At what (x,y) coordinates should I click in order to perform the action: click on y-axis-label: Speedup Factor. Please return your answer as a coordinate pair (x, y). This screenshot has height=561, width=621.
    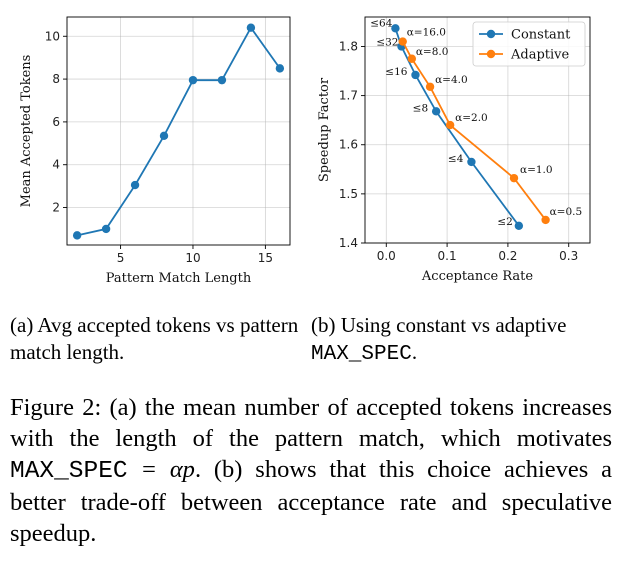
    Looking at the image, I should click on (324, 129).